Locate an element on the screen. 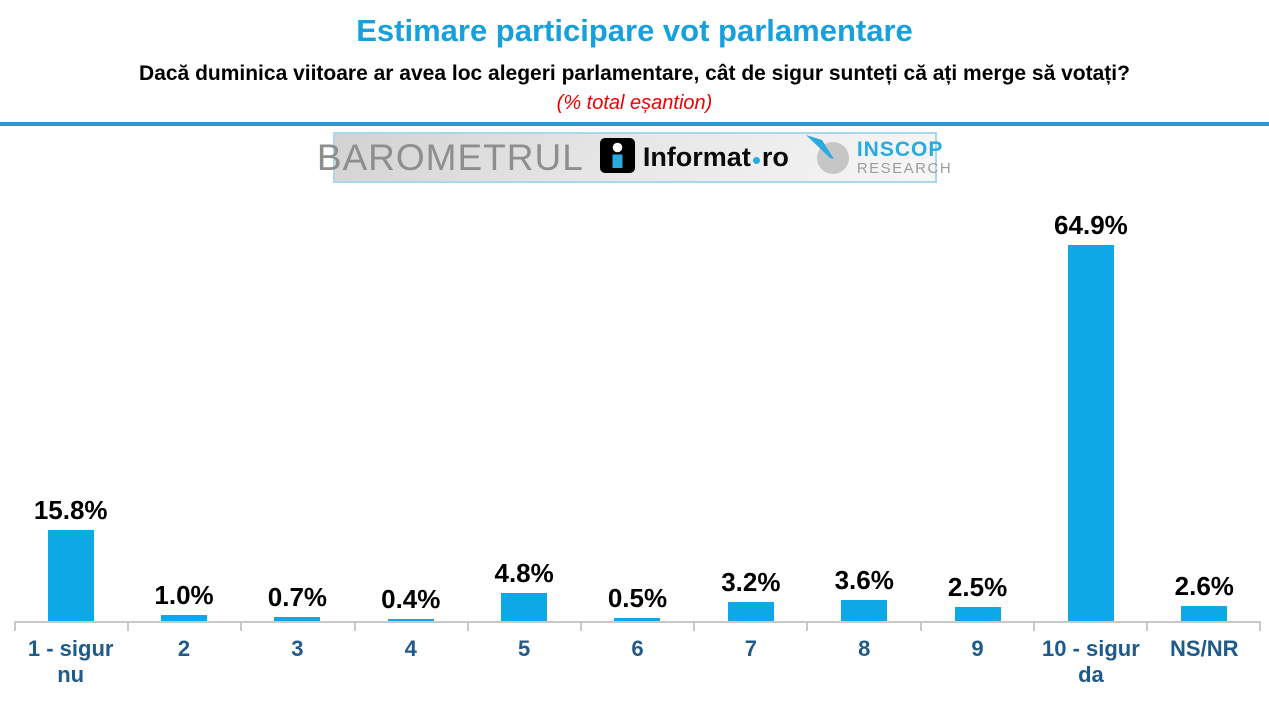  x-axis-ticks is located at coordinates (638, 627).